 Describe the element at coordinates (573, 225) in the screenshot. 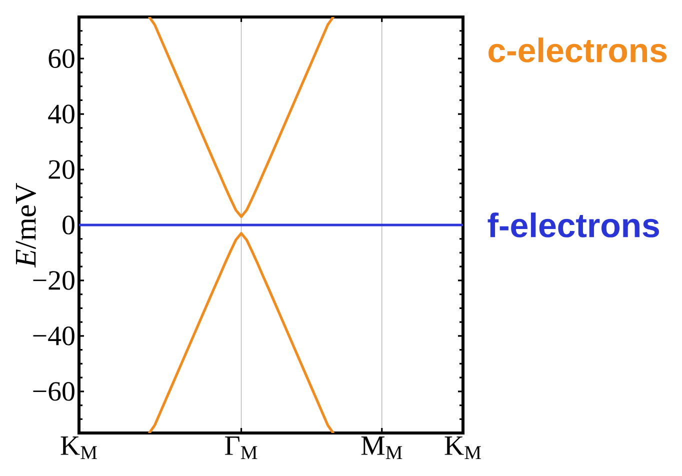

I see `series-label: f-electrons` at that location.